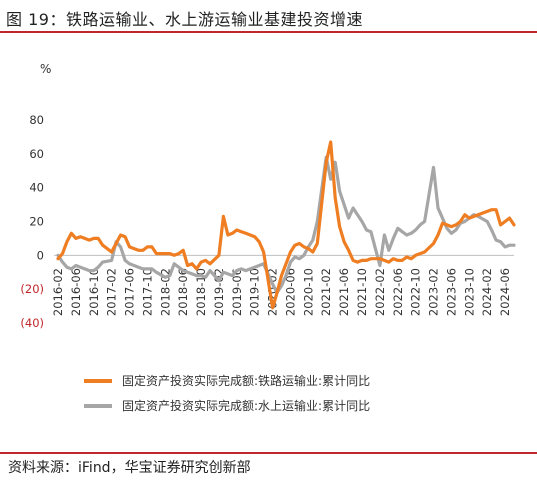  I want to click on x-tick-label: 2021-10, so click(362, 292).